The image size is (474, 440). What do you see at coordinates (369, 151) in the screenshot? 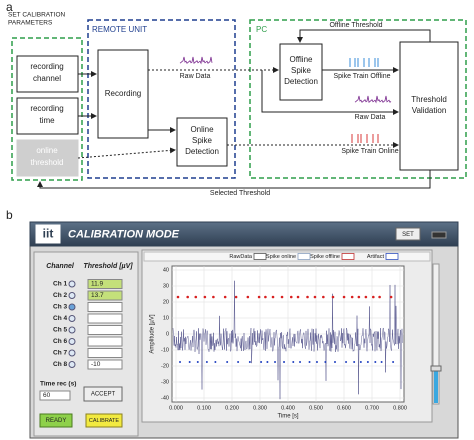
I see `label: Spike Train Online` at bounding box center [369, 151].